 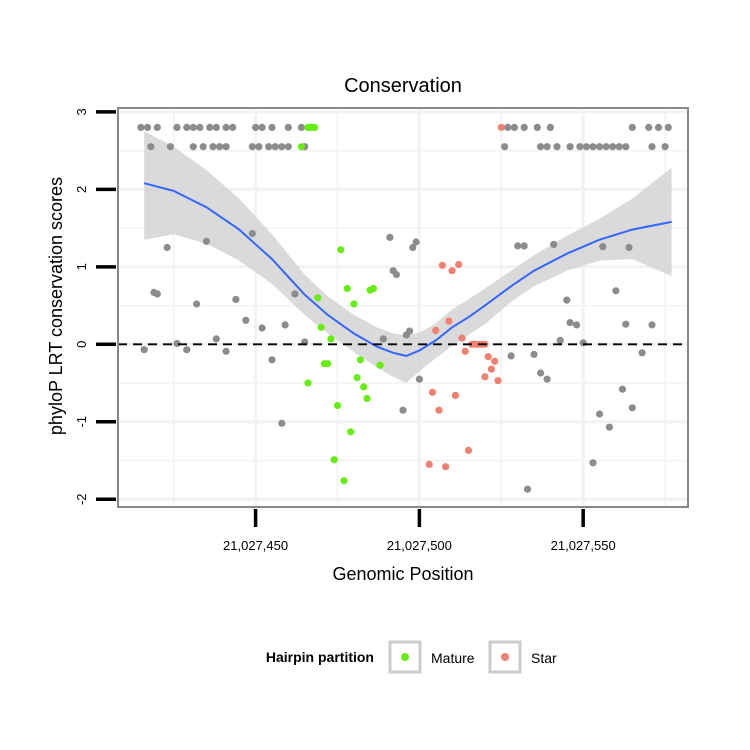 What do you see at coordinates (522, 657) in the screenshot?
I see `legend-item-star: Star` at bounding box center [522, 657].